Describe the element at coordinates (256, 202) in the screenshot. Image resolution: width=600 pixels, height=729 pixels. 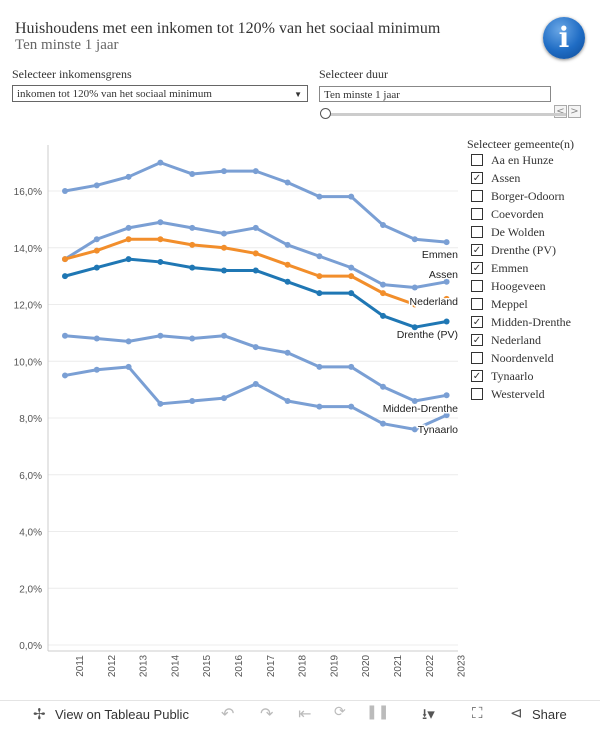
I see `series-unlabeled-top` at that location.